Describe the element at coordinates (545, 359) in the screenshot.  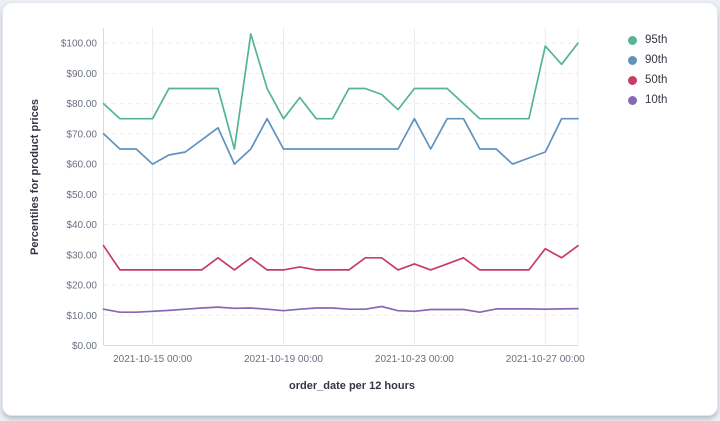
I see `x-tick-label: 2021-10-27 00:00` at that location.